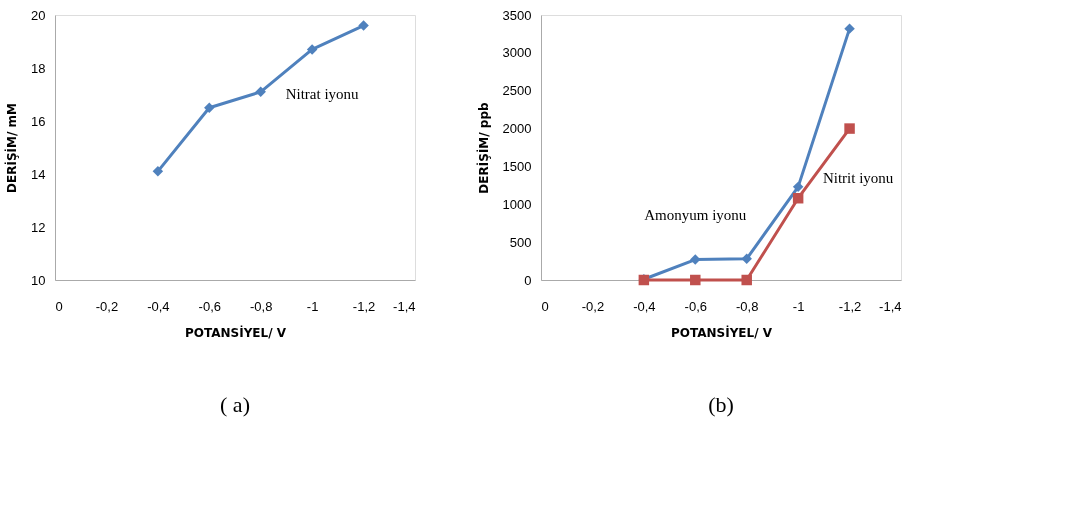  What do you see at coordinates (528, 280) in the screenshot?
I see `y-tick-label: 0` at bounding box center [528, 280].